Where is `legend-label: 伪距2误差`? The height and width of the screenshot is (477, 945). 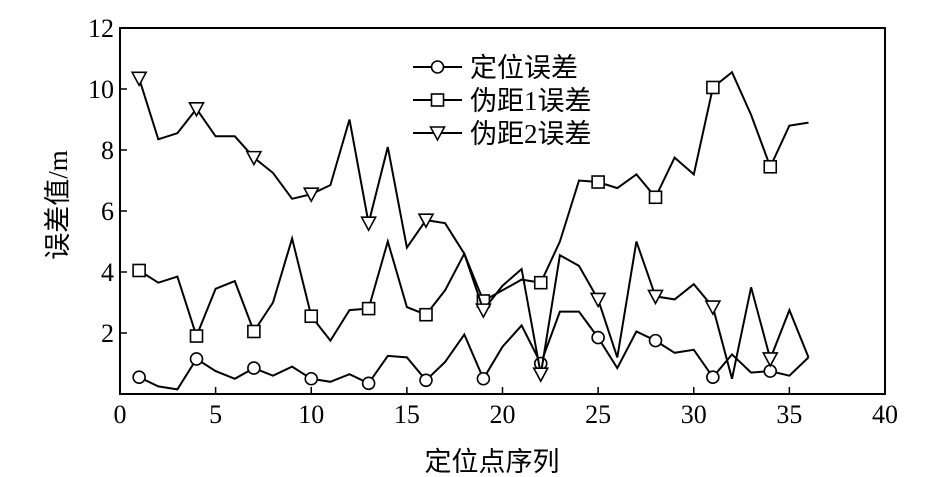 legend-label: 伪距2误差 is located at coordinates (531, 134).